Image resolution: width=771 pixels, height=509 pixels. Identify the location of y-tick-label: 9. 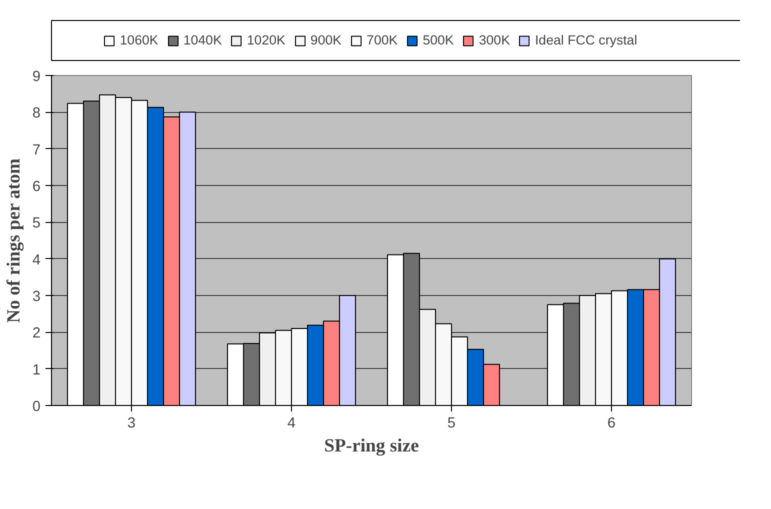
(36, 77).